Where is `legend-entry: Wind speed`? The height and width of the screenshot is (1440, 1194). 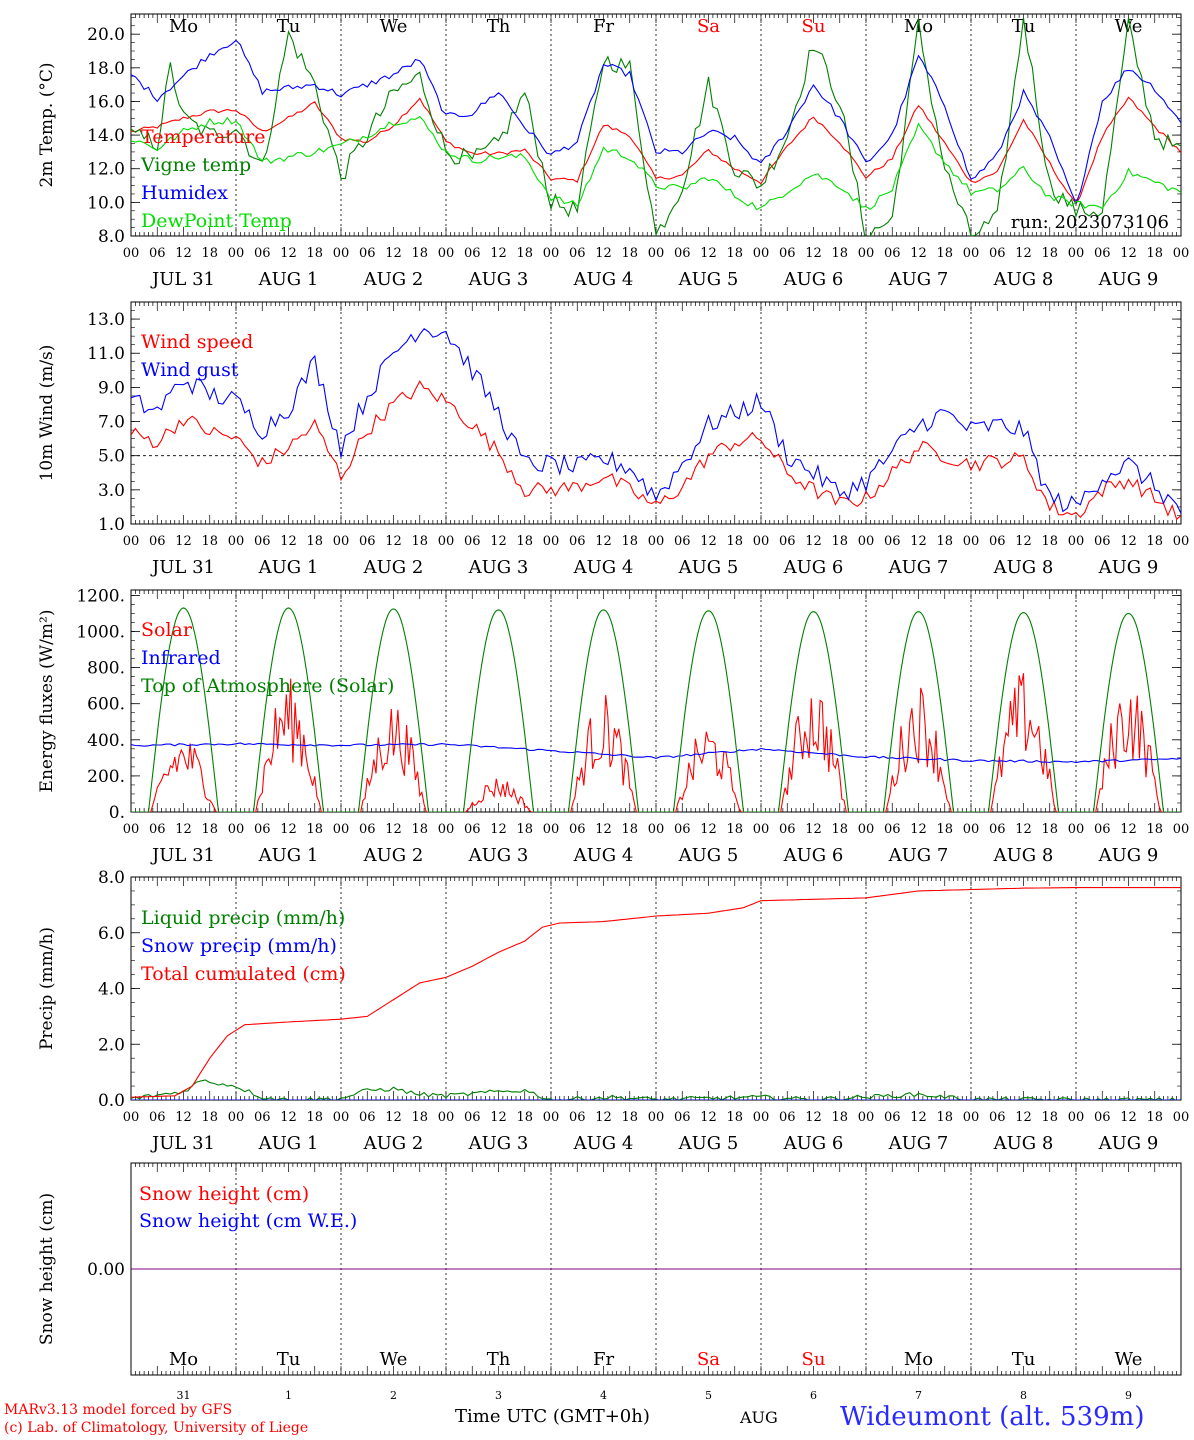 legend-entry: Wind speed is located at coordinates (197, 342).